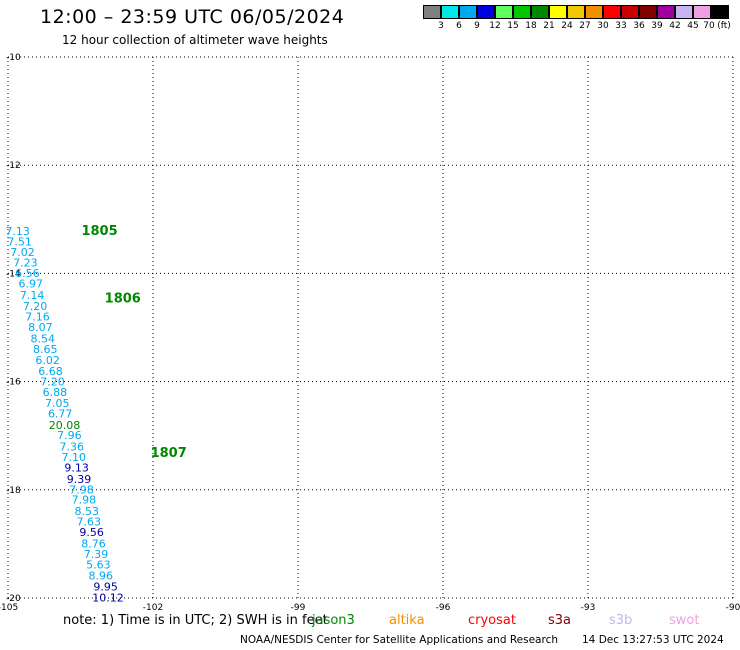 The image size is (740, 650). Describe the element at coordinates (35, 306) in the screenshot. I see `wave-height-label-7: 7.20` at that location.